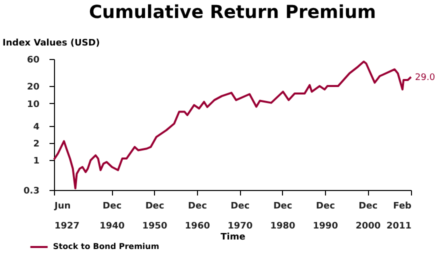  What do you see at coordinates (33, 61) in the screenshot?
I see `y-tick-label: 60` at bounding box center [33, 61].